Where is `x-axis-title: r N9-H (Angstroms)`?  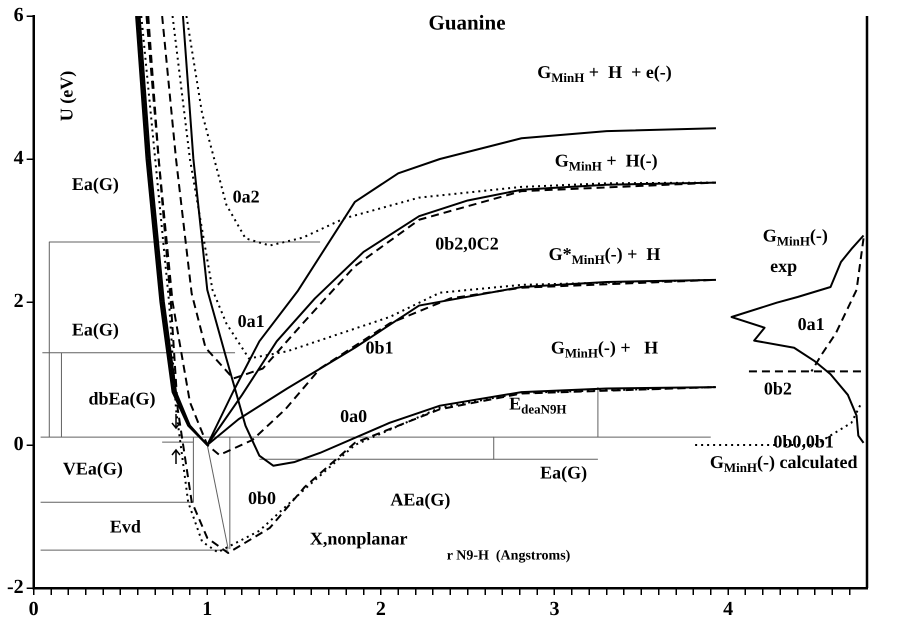
x-axis-title: r N9-H (Angstroms) is located at coordinates (508, 556).